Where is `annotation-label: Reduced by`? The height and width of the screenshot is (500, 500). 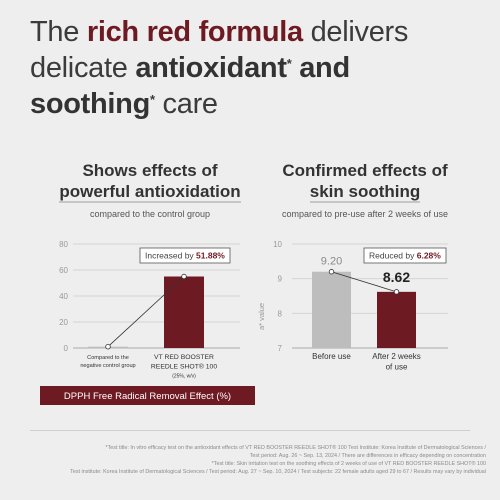
annotation-label: Reduced by is located at coordinates (393, 256).